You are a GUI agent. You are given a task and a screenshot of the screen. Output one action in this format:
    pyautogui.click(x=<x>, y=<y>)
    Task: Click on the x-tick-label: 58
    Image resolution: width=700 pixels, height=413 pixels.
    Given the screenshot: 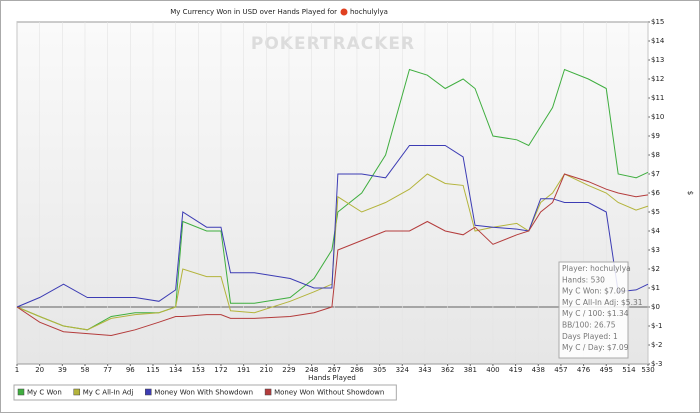 What is the action you would take?
    pyautogui.click(x=85, y=370)
    